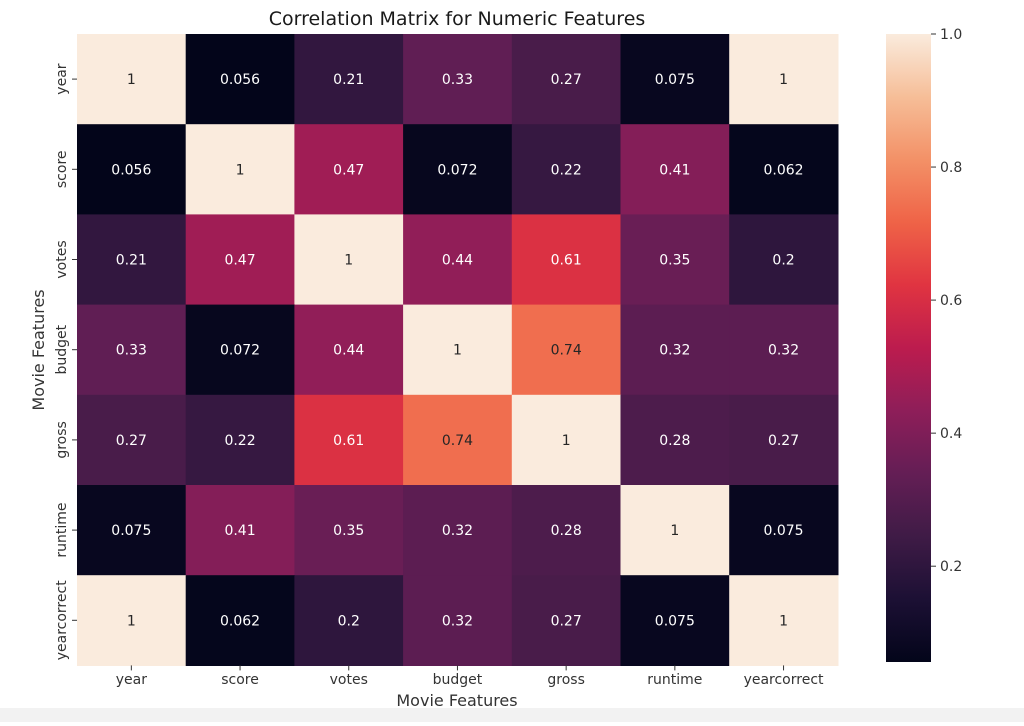 The image size is (1024, 726). Describe the element at coordinates (458, 79) in the screenshot. I see `heatmap-cell-year-budget` at that location.